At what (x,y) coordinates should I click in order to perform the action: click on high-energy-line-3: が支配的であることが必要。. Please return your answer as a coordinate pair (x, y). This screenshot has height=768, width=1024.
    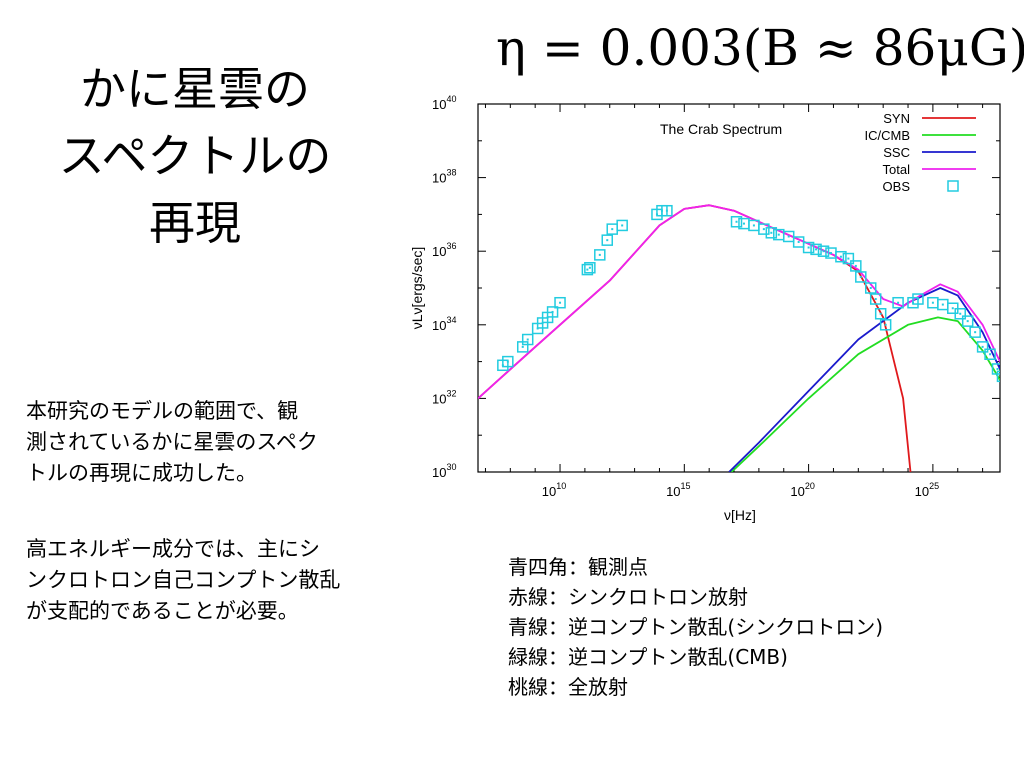
    Looking at the image, I should click on (162, 611).